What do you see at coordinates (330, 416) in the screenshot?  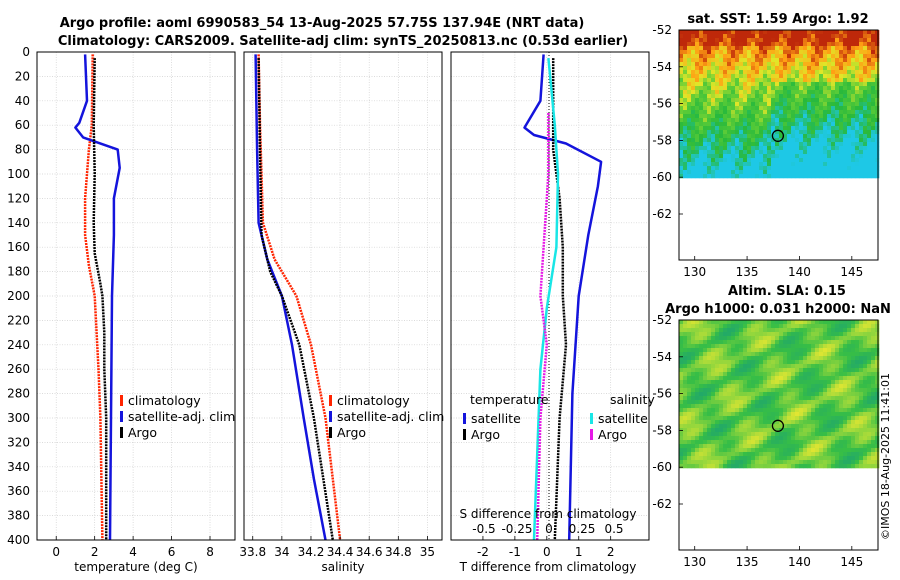 I see `legend-swatch` at bounding box center [330, 416].